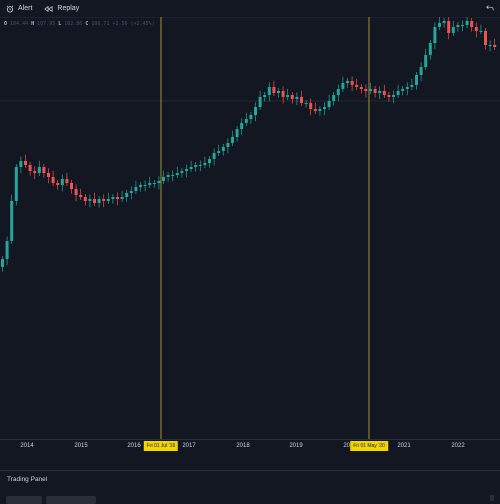 The image size is (500, 504). What do you see at coordinates (48, 9) in the screenshot?
I see `rewind-icon` at bounding box center [48, 9].